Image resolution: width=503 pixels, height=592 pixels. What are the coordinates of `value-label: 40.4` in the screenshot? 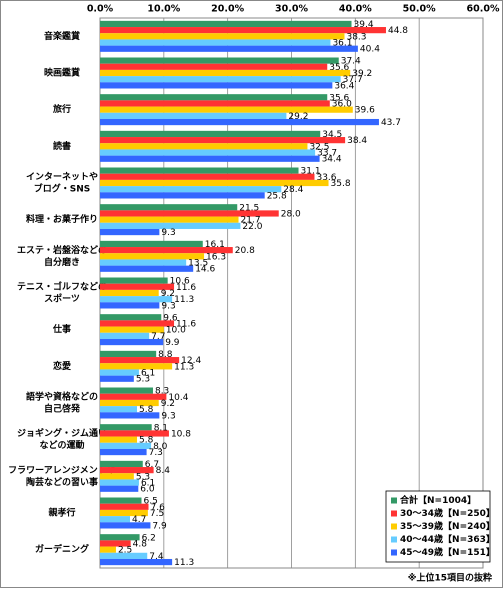 It's located at (370, 50).